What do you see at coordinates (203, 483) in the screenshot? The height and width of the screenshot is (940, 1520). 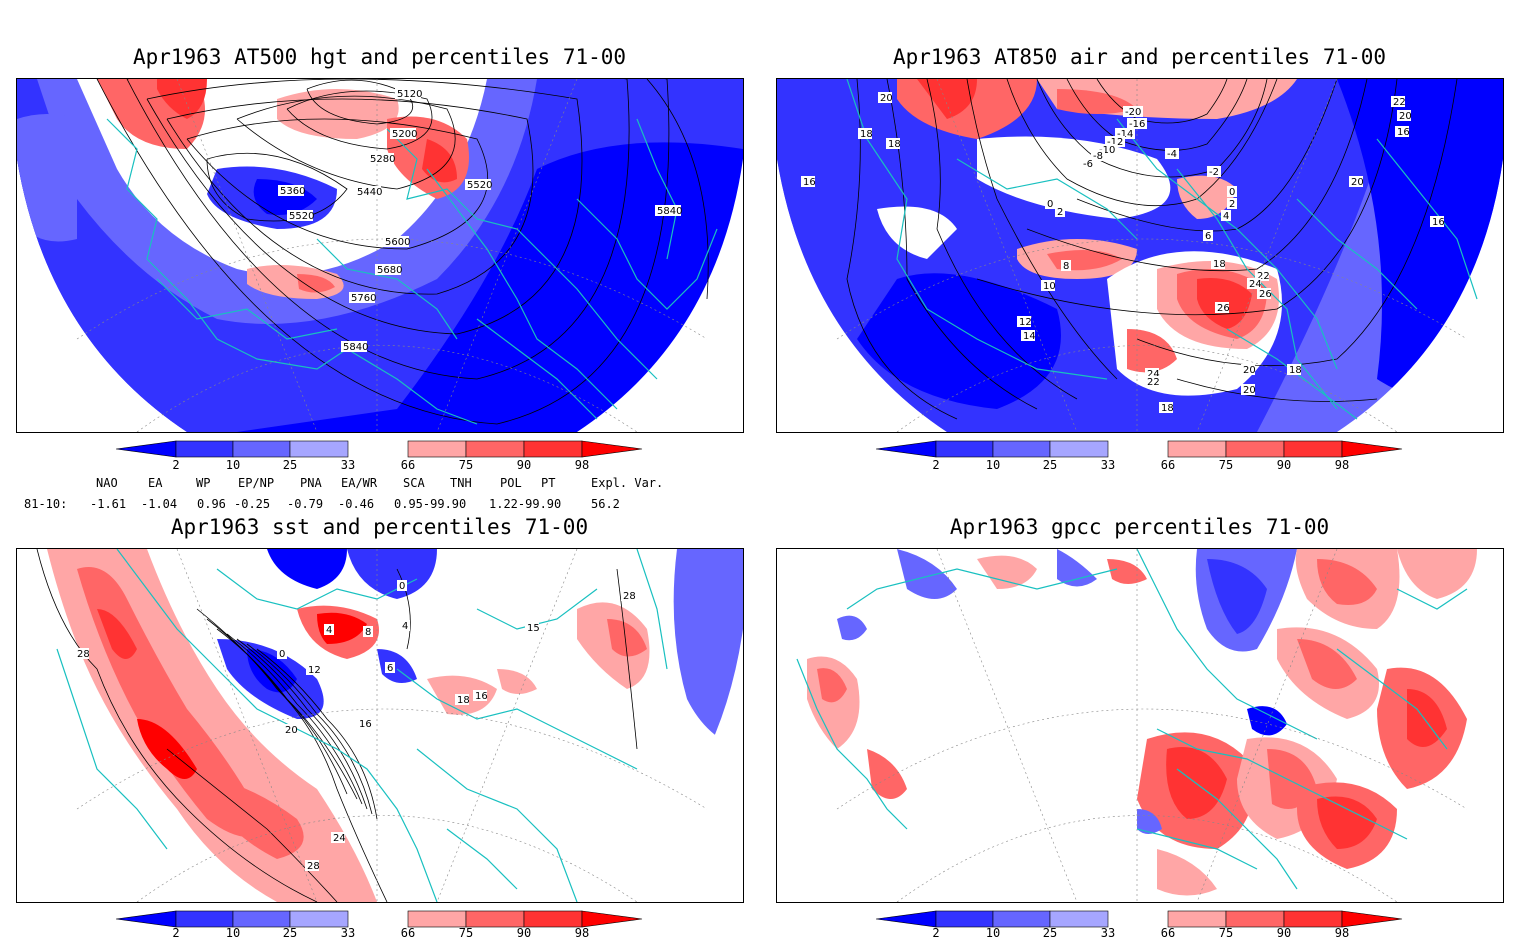 I see `tele-header: WP` at bounding box center [203, 483].